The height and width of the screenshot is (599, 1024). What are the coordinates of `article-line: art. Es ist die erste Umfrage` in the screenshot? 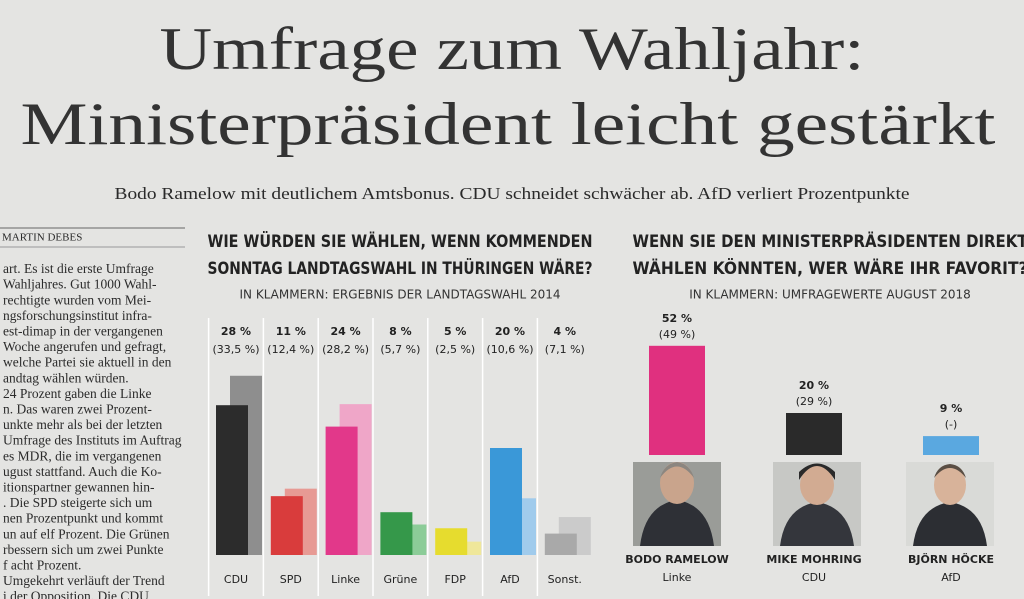 It's located at (78, 268).